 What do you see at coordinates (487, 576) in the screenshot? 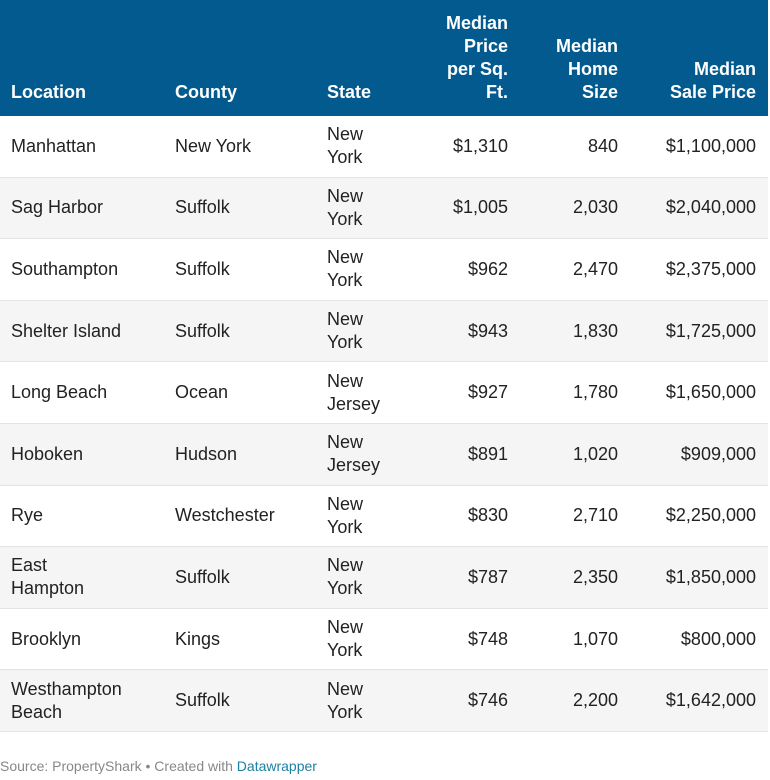
I see `cell-price-per-sqft: $787` at bounding box center [487, 576].